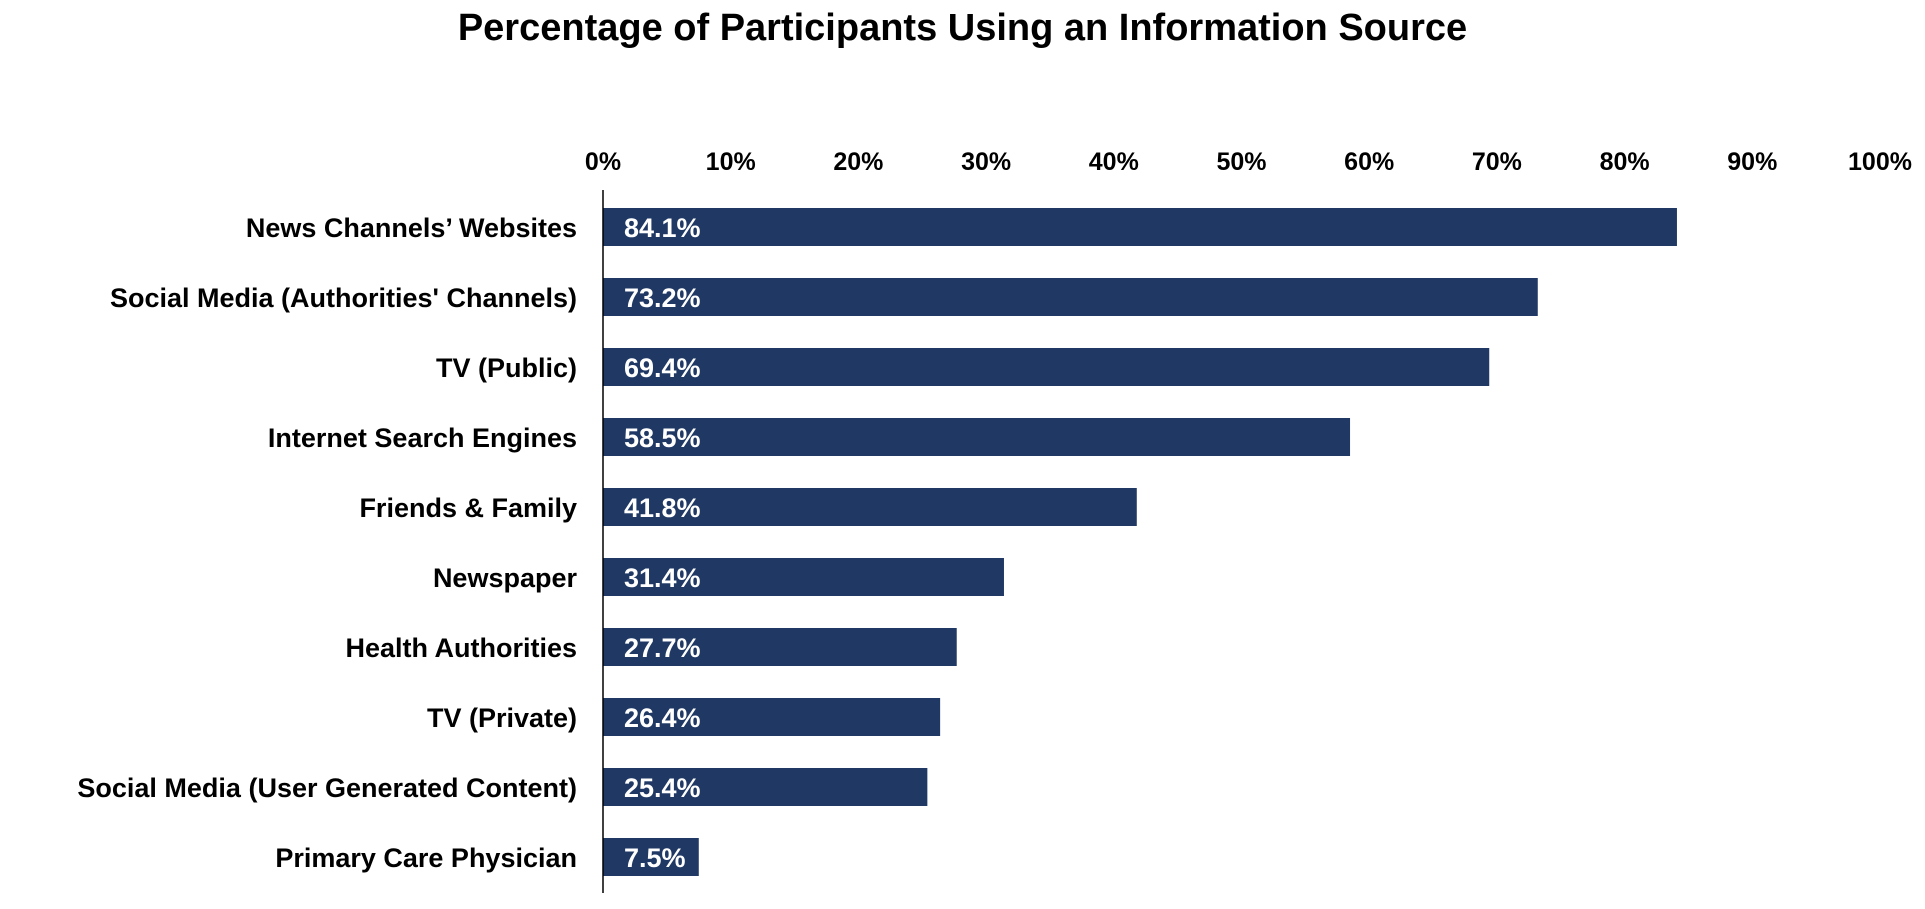  I want to click on data-label: 69.4%, so click(662, 368).